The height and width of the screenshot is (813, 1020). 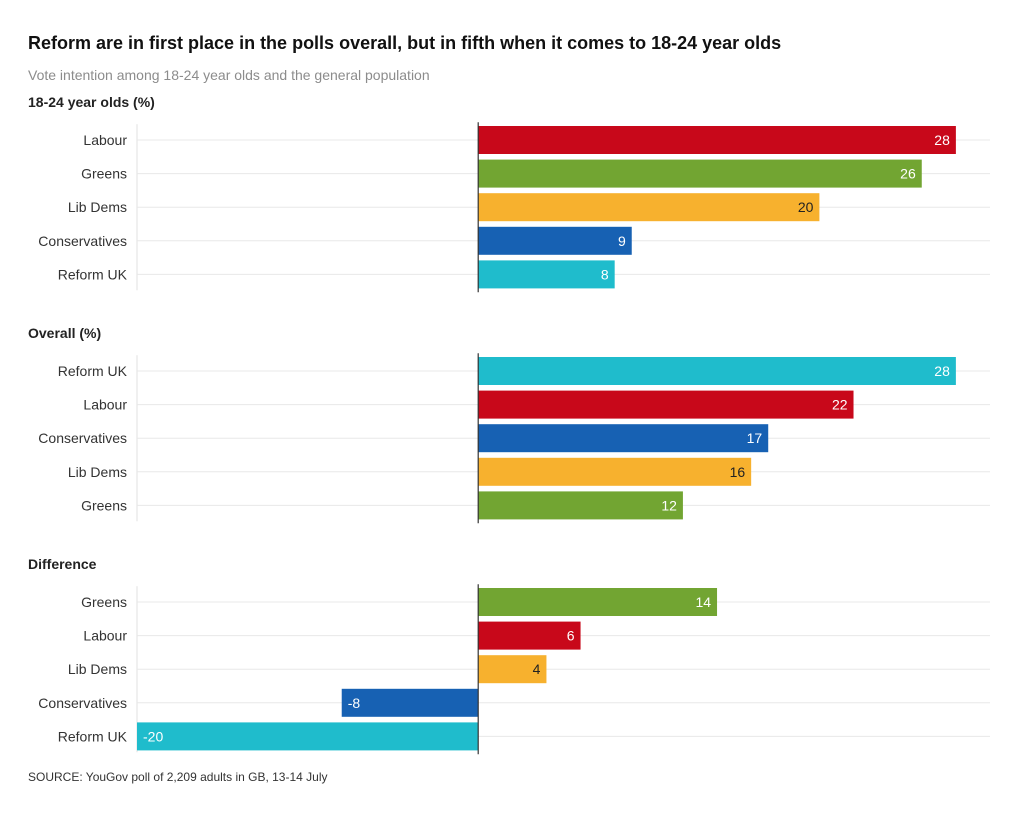 What do you see at coordinates (105, 140) in the screenshot?
I see `youth-label-labour: Labour` at bounding box center [105, 140].